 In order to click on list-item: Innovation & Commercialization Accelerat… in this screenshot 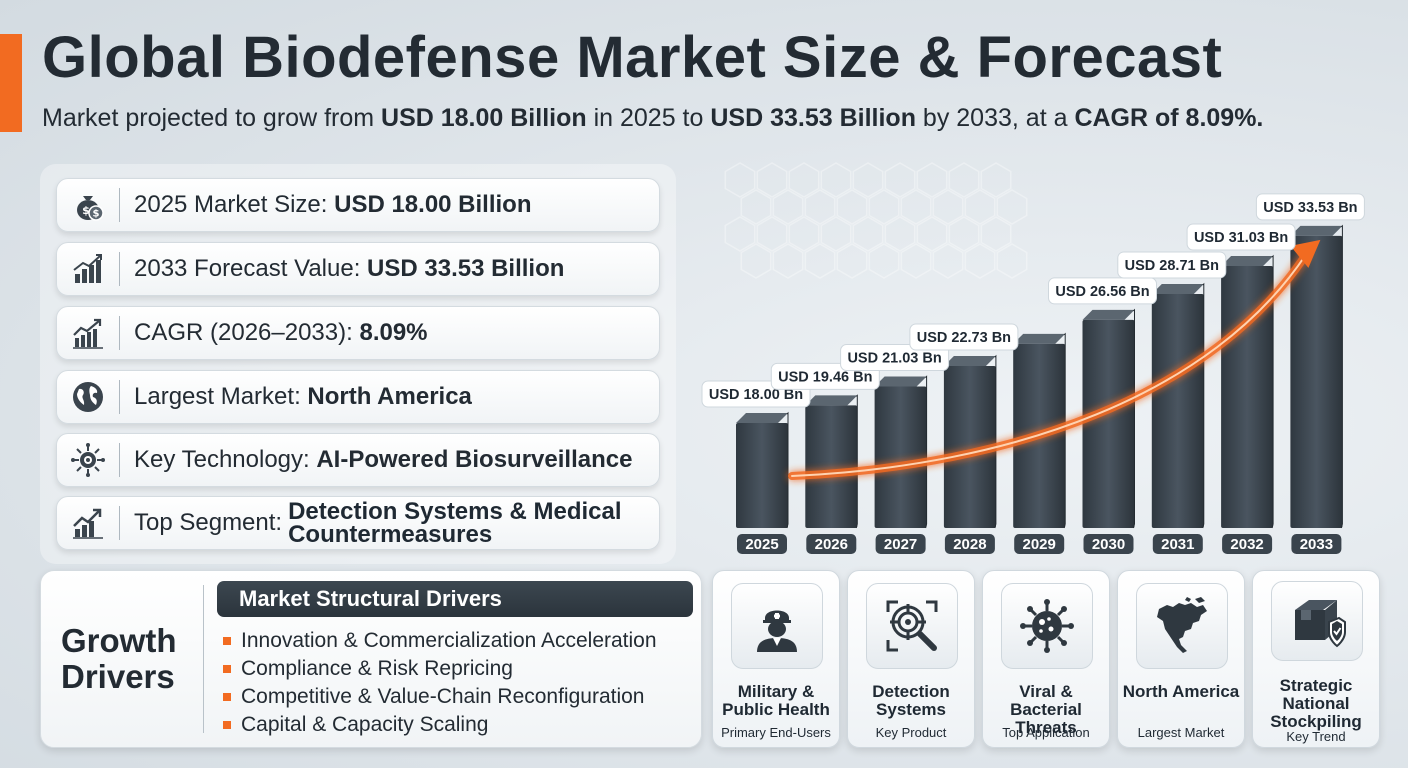, I will do `click(458, 641)`.